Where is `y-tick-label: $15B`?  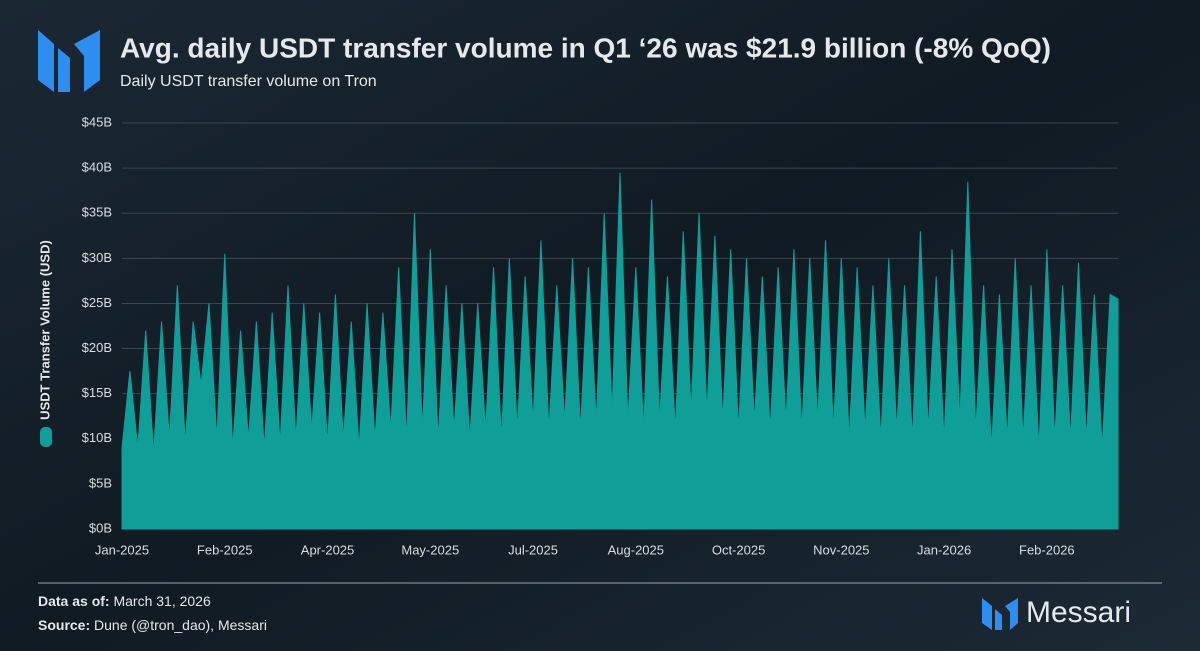
y-tick-label: $15B is located at coordinates (97, 392).